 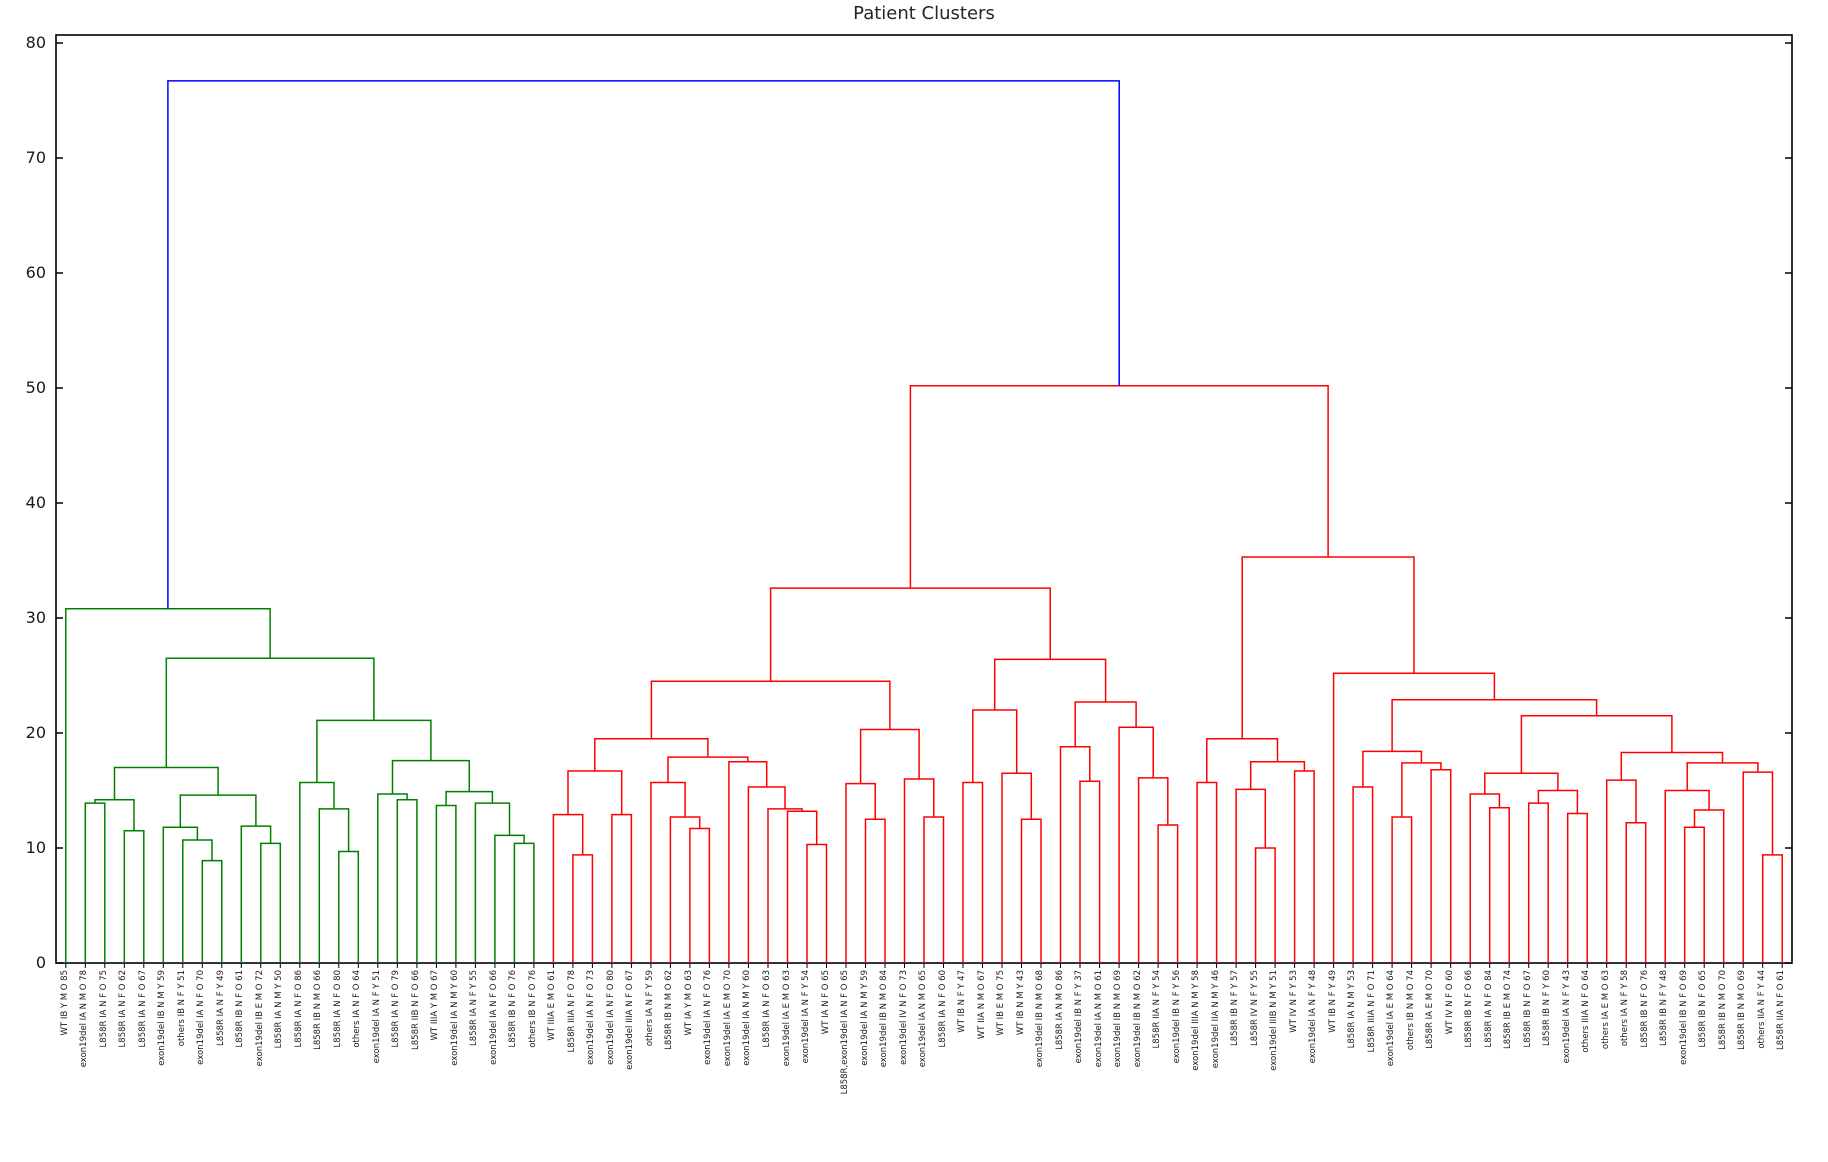 What do you see at coordinates (1059, 1010) in the screenshot?
I see `leaf-label-text: L858R IA N M O 86` at bounding box center [1059, 1010].